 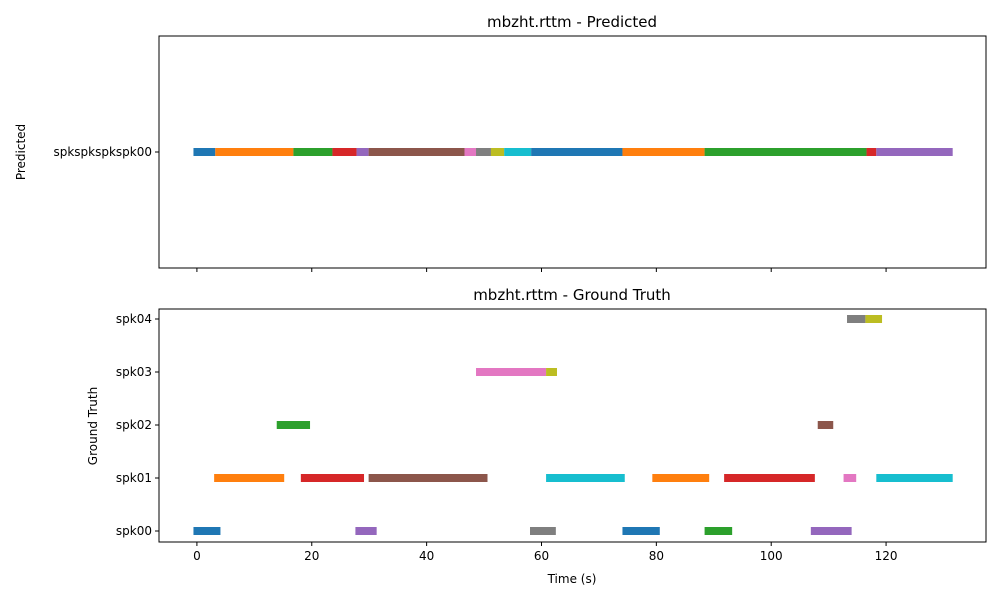 What do you see at coordinates (311, 556) in the screenshot?
I see `ground-truth-xtick-label: 20` at bounding box center [311, 556].